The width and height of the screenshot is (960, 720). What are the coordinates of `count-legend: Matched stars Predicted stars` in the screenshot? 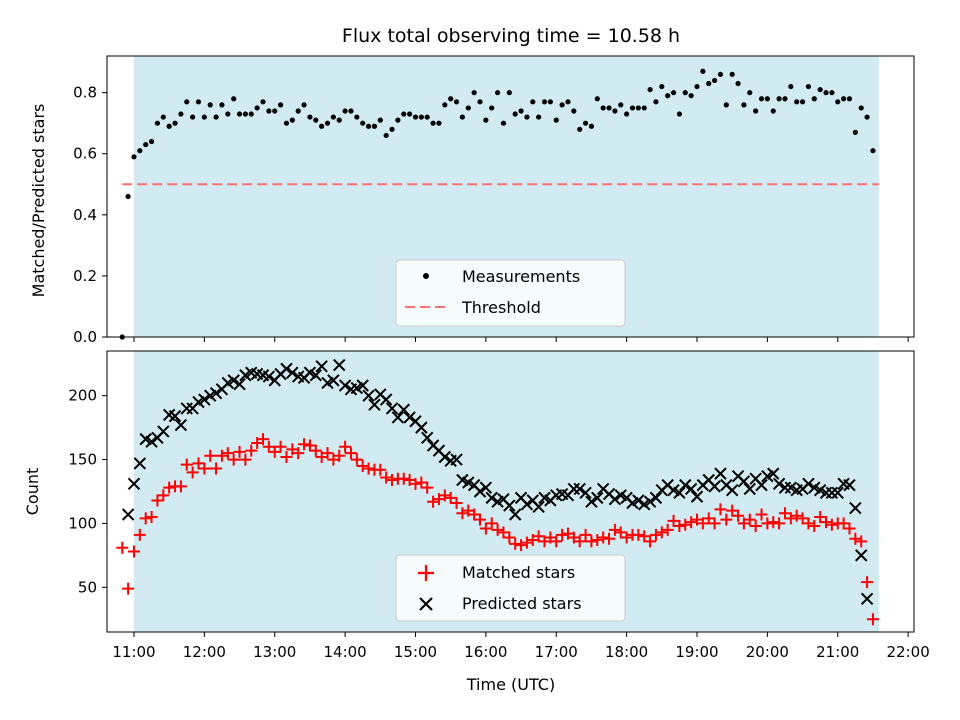 It's located at (510, 588).